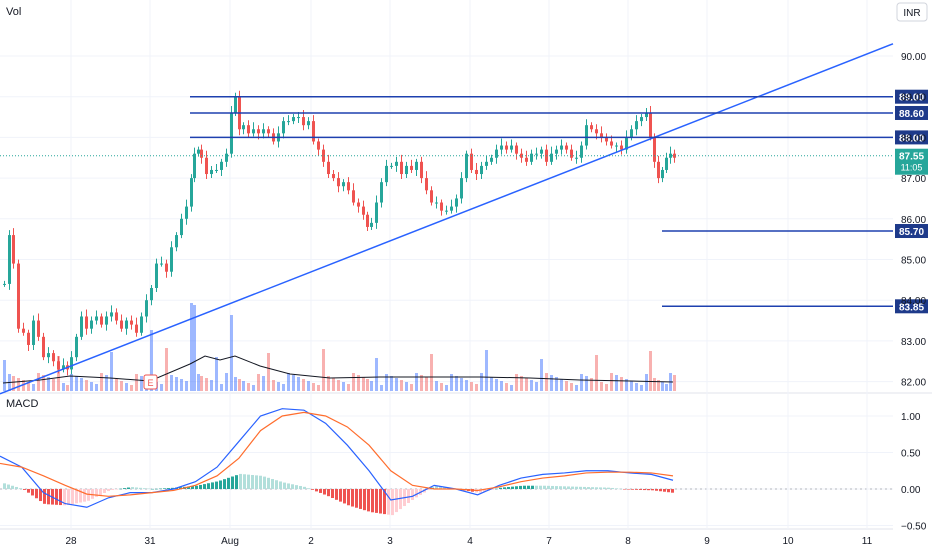  I want to click on time-tick-label: 11, so click(867, 541).